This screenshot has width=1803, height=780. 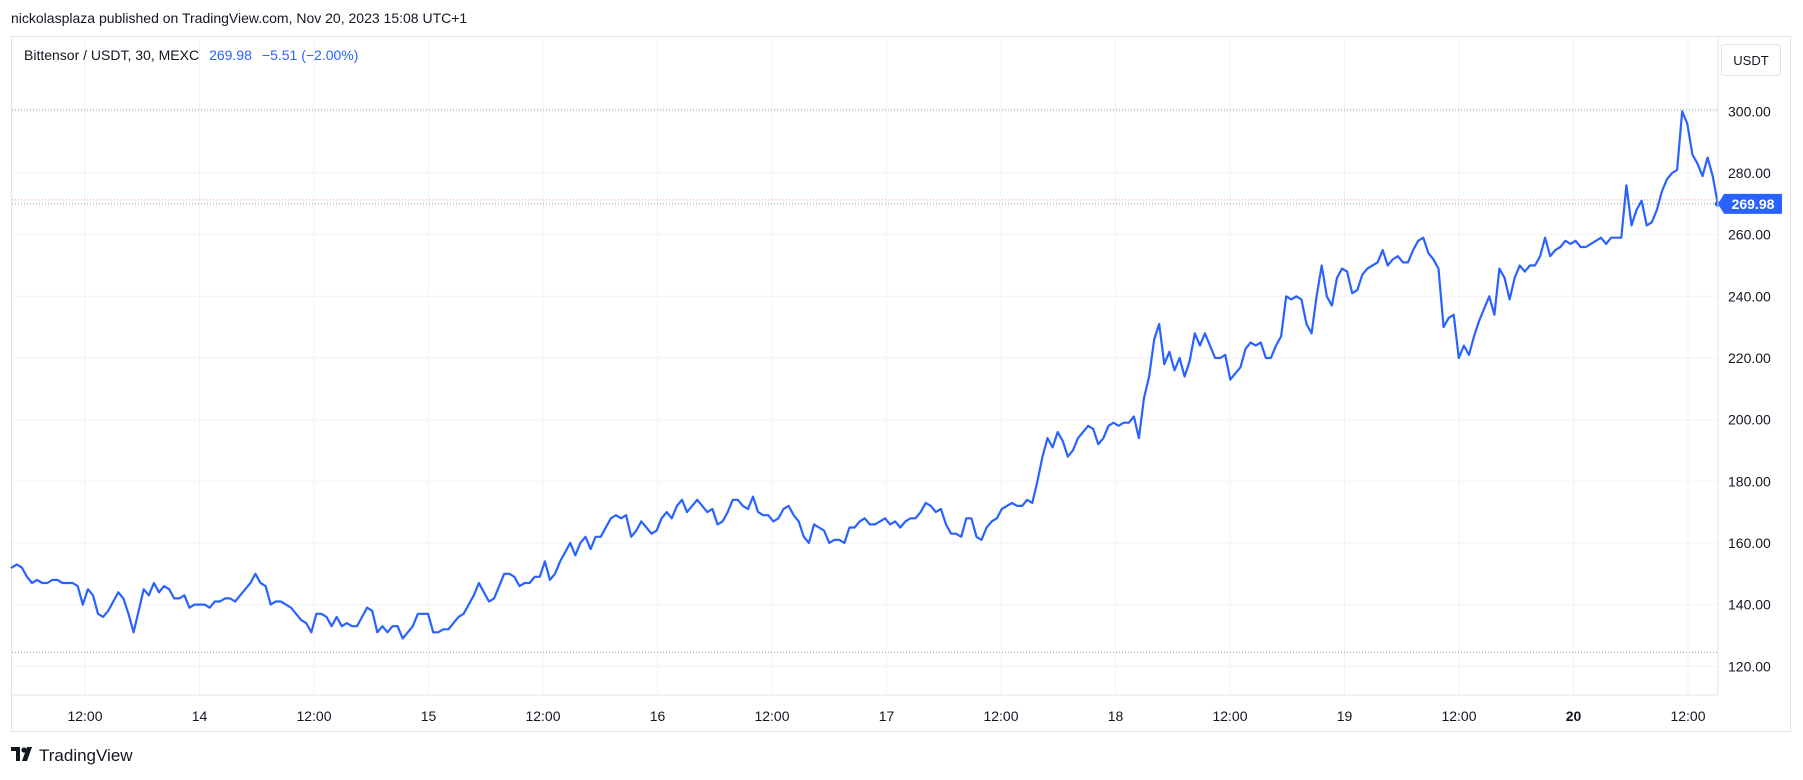 What do you see at coordinates (310, 55) in the screenshot?
I see `price-change: −5.51 (−2.00%)` at bounding box center [310, 55].